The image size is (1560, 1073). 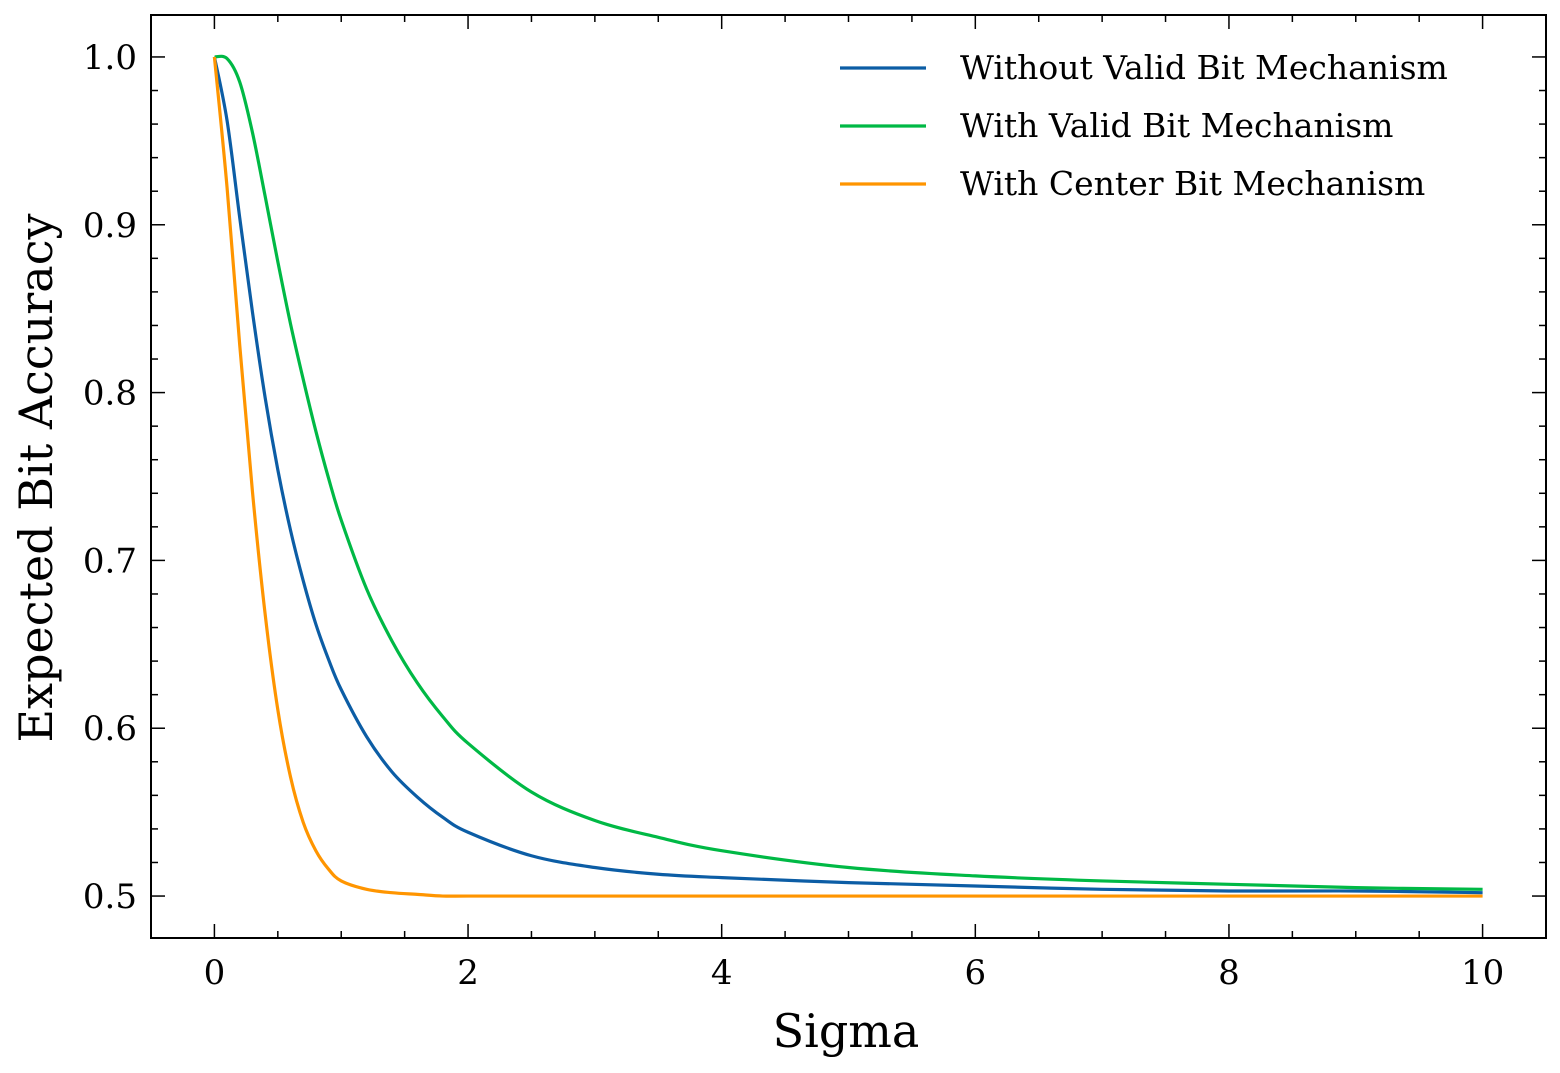 What do you see at coordinates (110, 561) in the screenshot?
I see `y-tick-label: 0.7` at bounding box center [110, 561].